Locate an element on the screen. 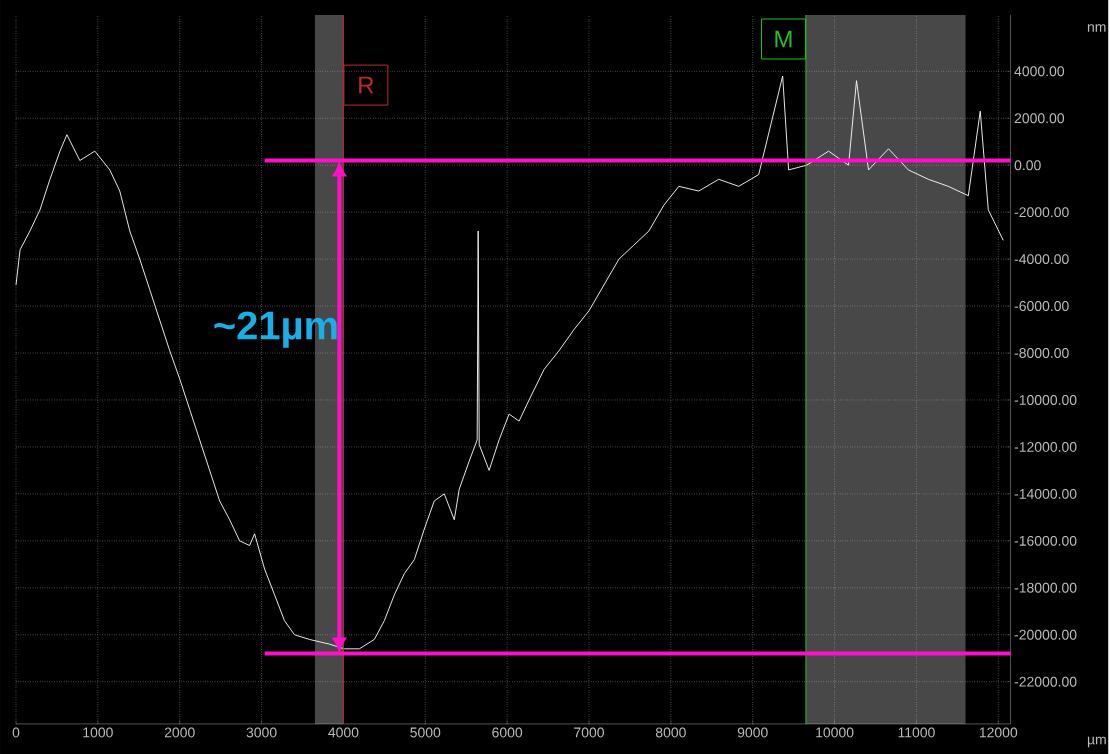 This screenshot has width=1110, height=754. x-tick-label: 12000 is located at coordinates (998, 732).